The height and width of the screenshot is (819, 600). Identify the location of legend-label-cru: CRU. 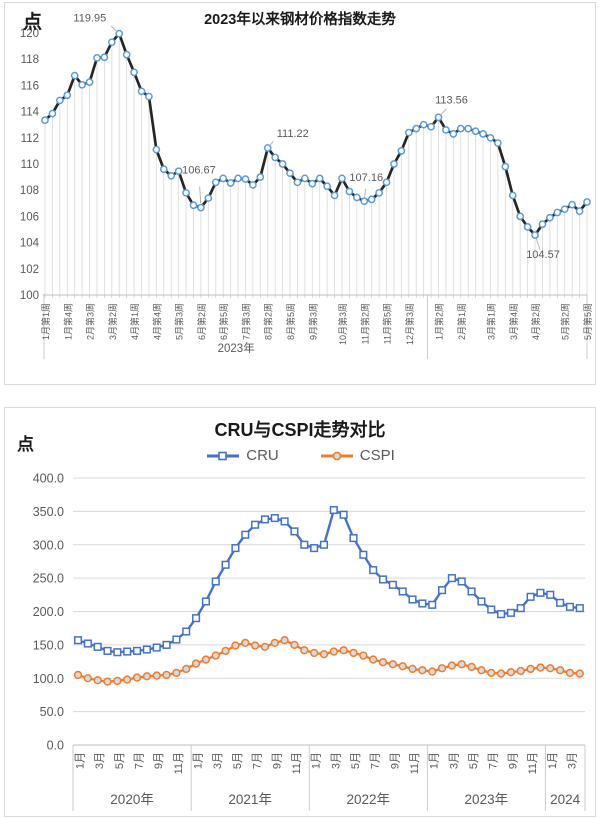
(262, 455).